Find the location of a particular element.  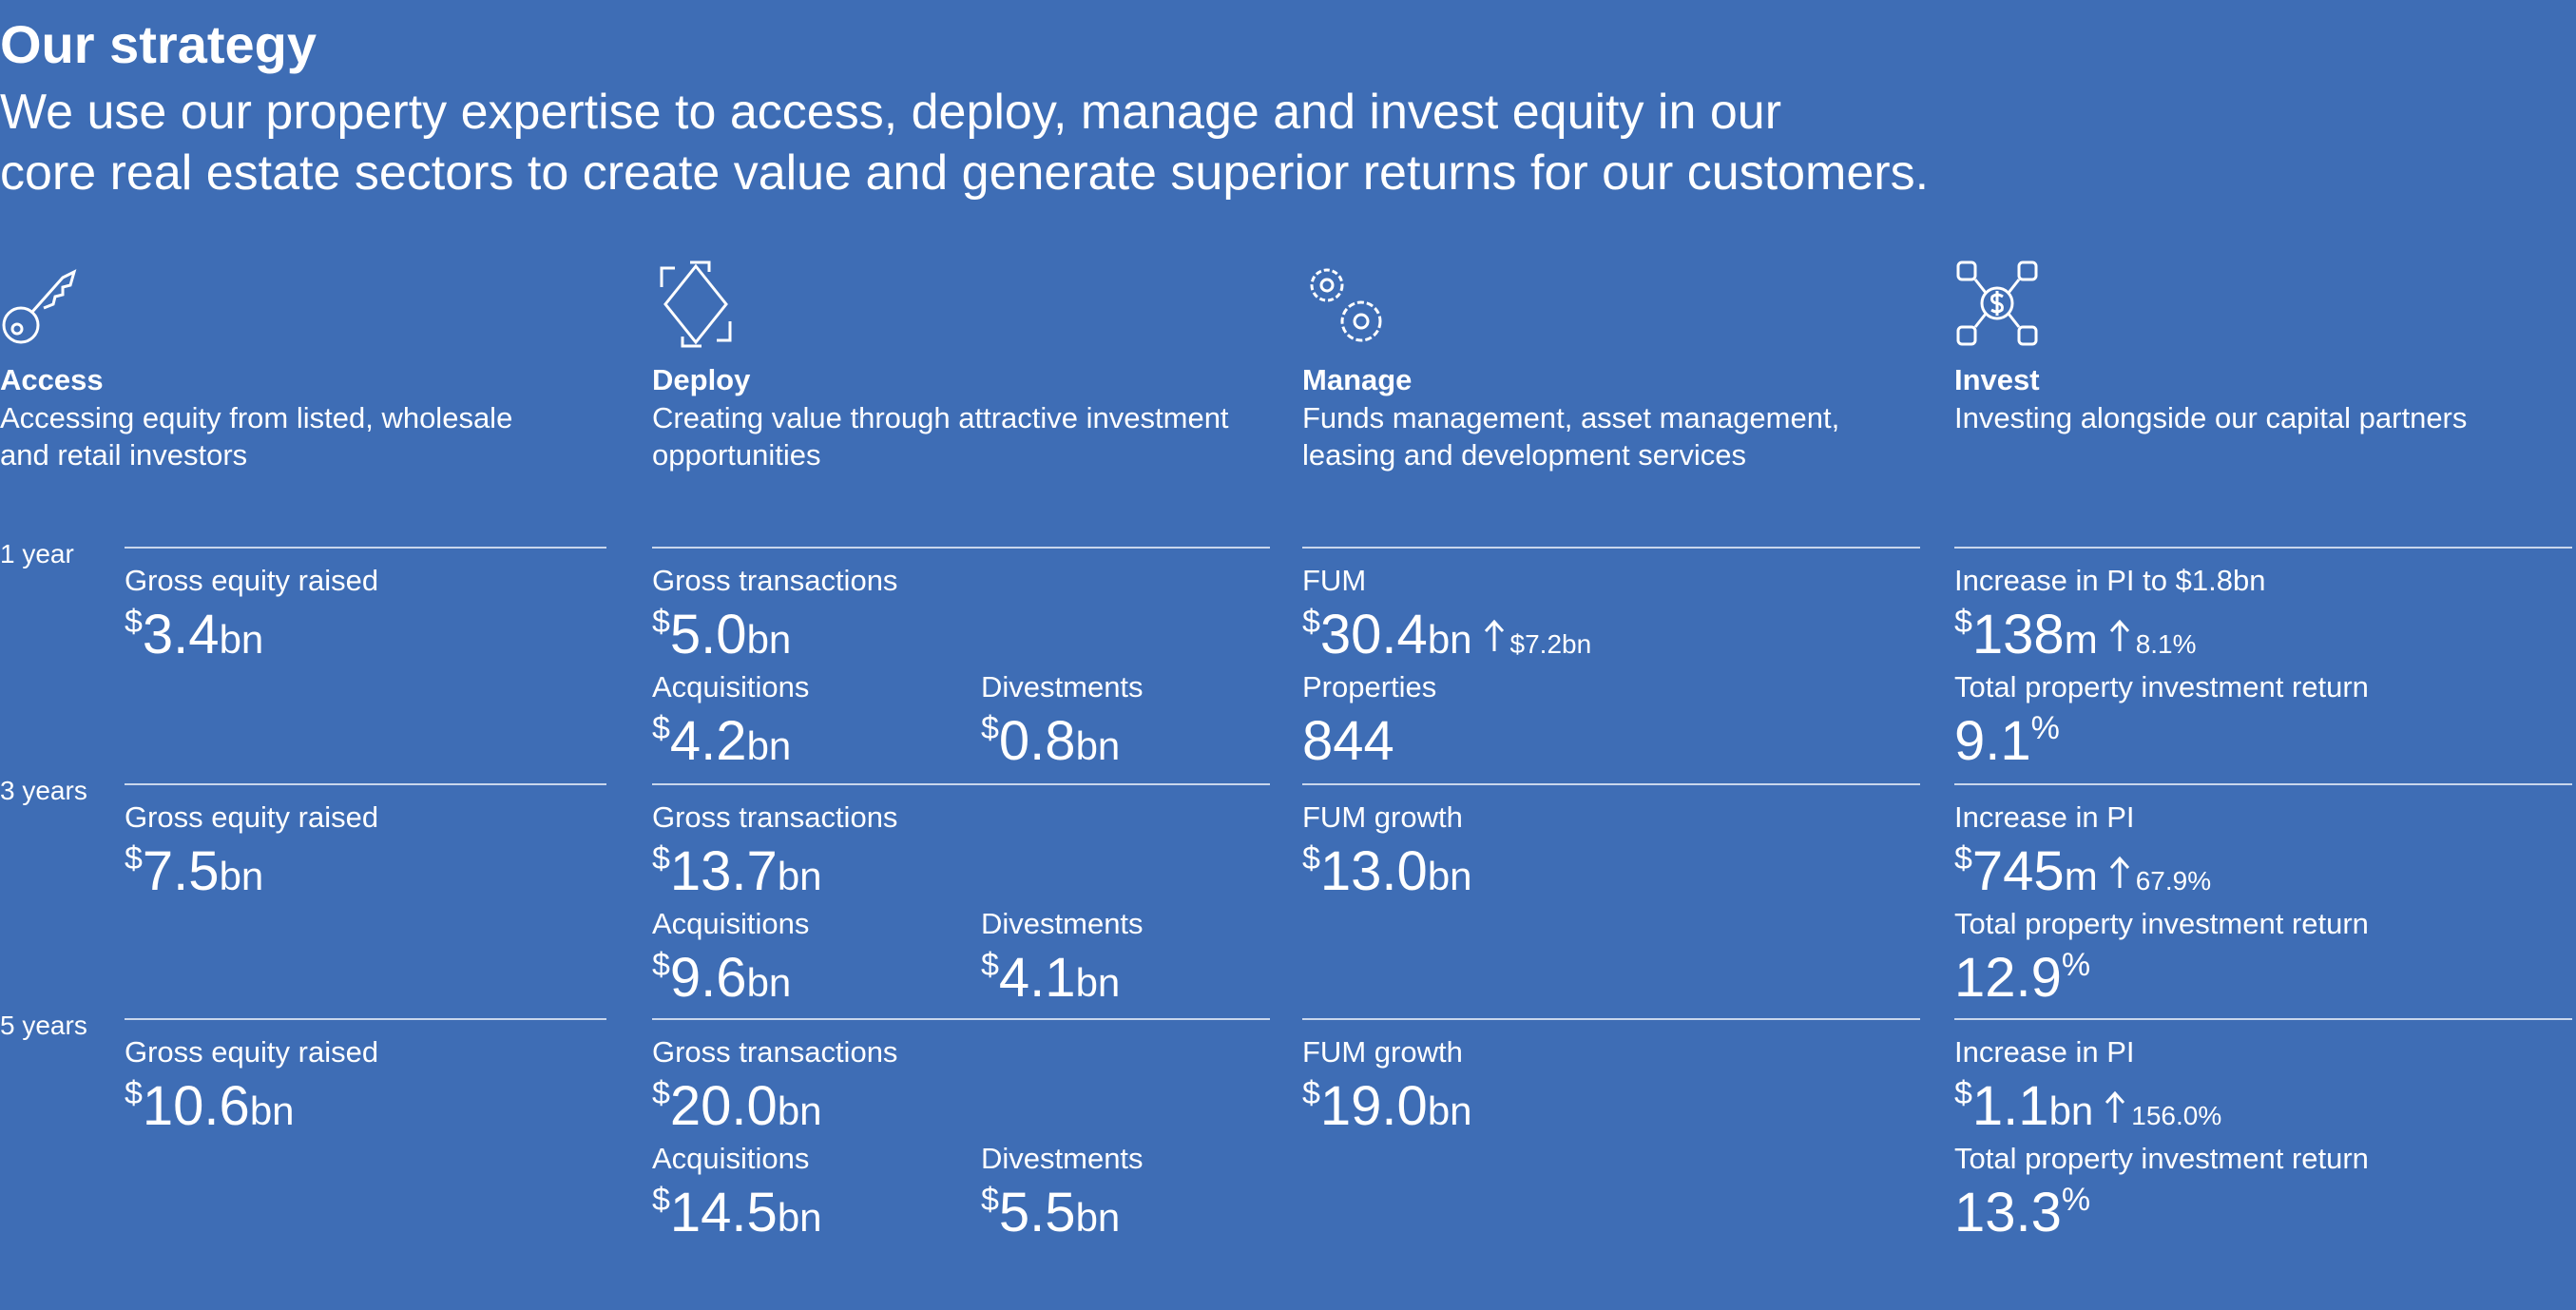

title: Our strategy is located at coordinates (159, 44).